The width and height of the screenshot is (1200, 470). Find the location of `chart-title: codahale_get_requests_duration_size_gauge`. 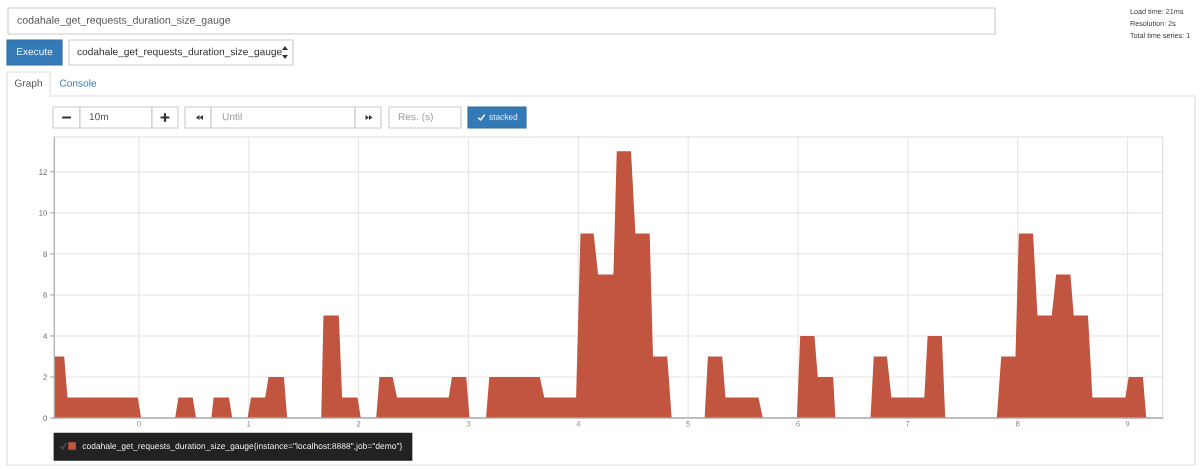

chart-title: codahale_get_requests_duration_size_gauge is located at coordinates (124, 21).